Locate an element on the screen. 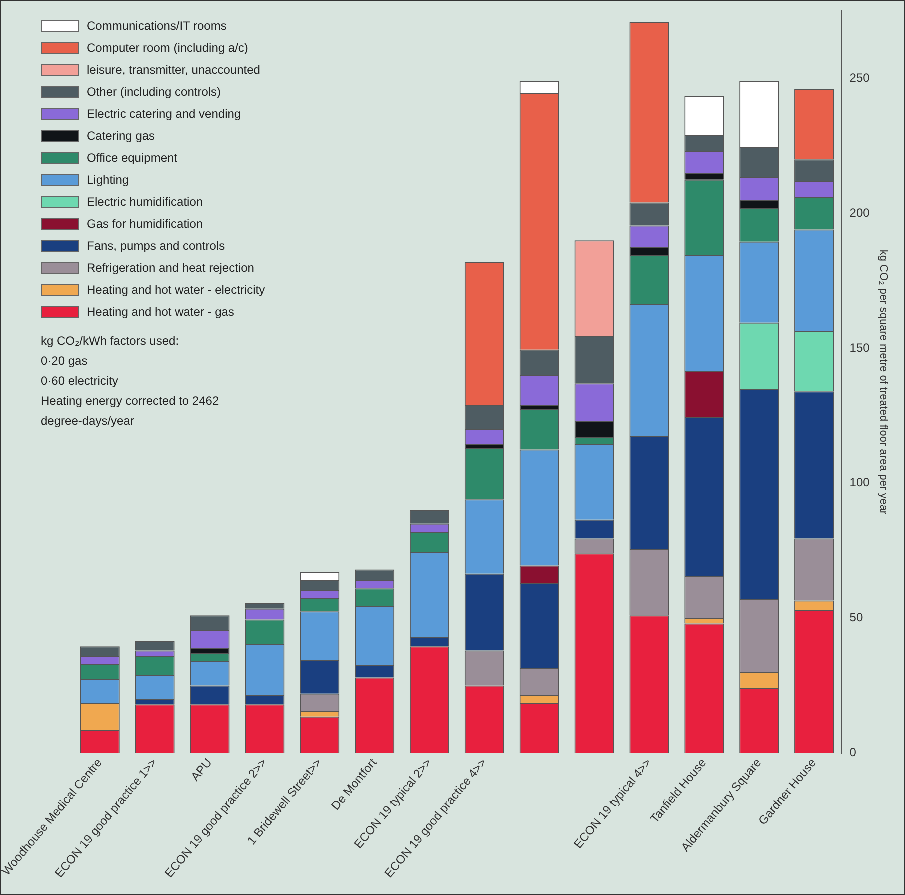  legend-label: leisure, transmitter, unaccounted is located at coordinates (173, 70).